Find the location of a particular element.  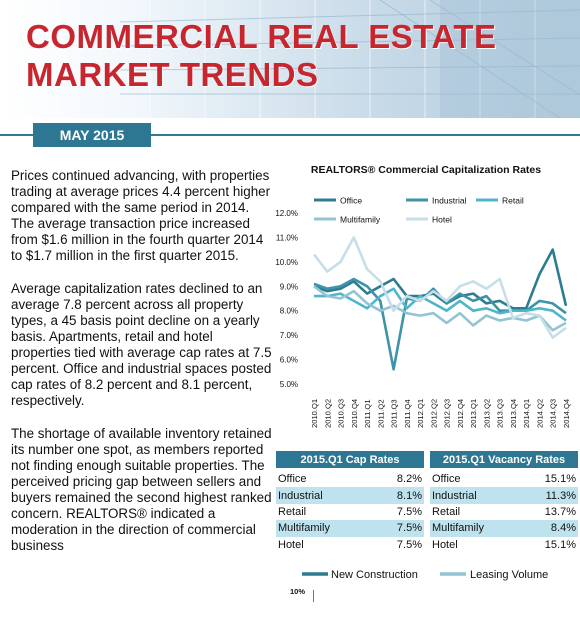

legend-label: Retail is located at coordinates (513, 201).